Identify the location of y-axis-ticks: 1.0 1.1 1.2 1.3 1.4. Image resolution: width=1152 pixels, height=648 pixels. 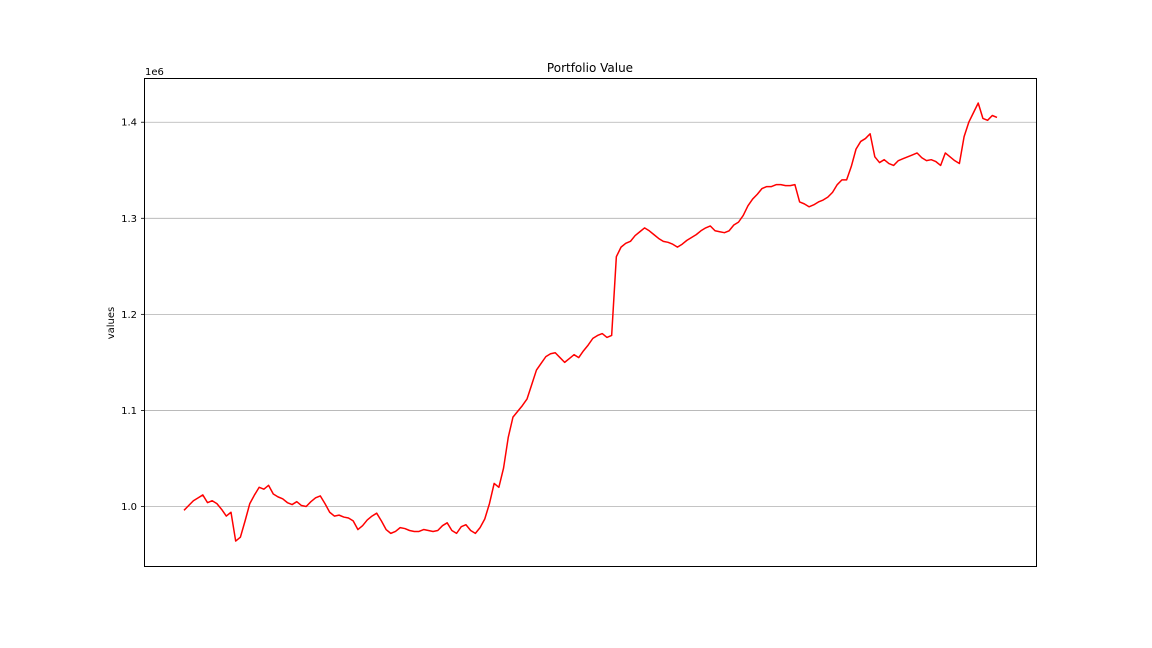
(133, 315).